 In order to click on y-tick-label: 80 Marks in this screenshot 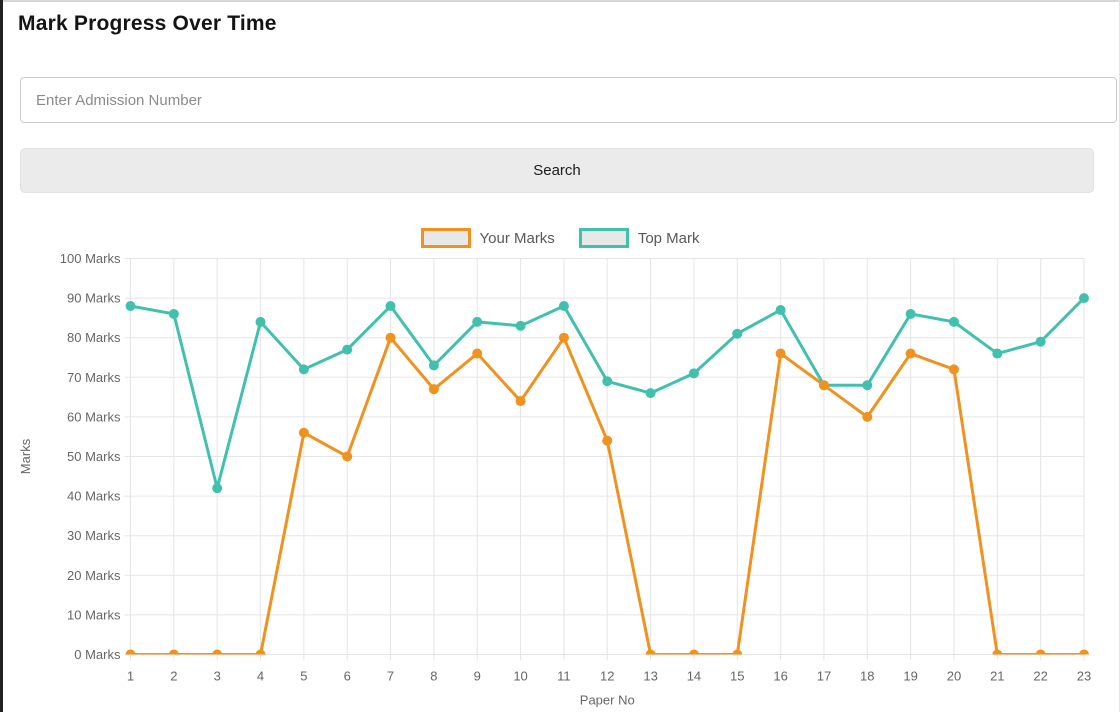, I will do `click(94, 337)`.